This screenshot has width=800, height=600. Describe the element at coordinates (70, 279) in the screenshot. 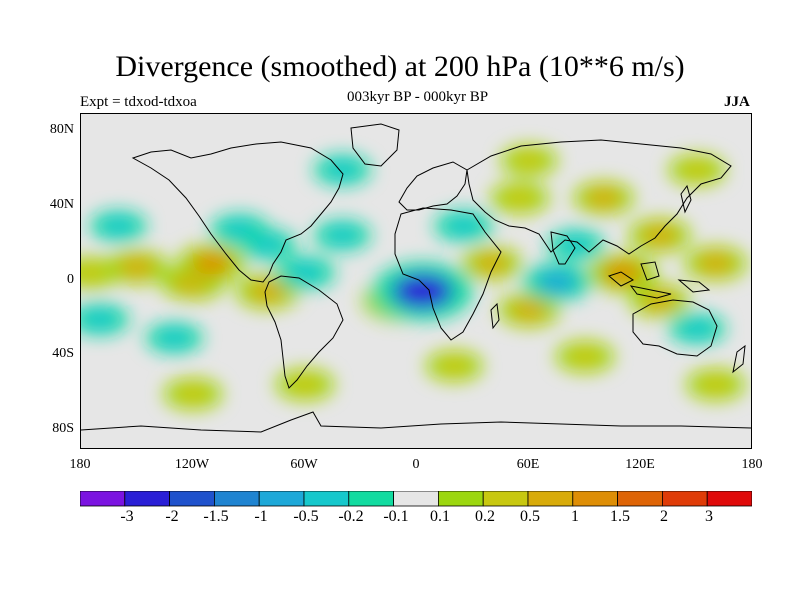

I see `lat-label-equator: 0` at that location.